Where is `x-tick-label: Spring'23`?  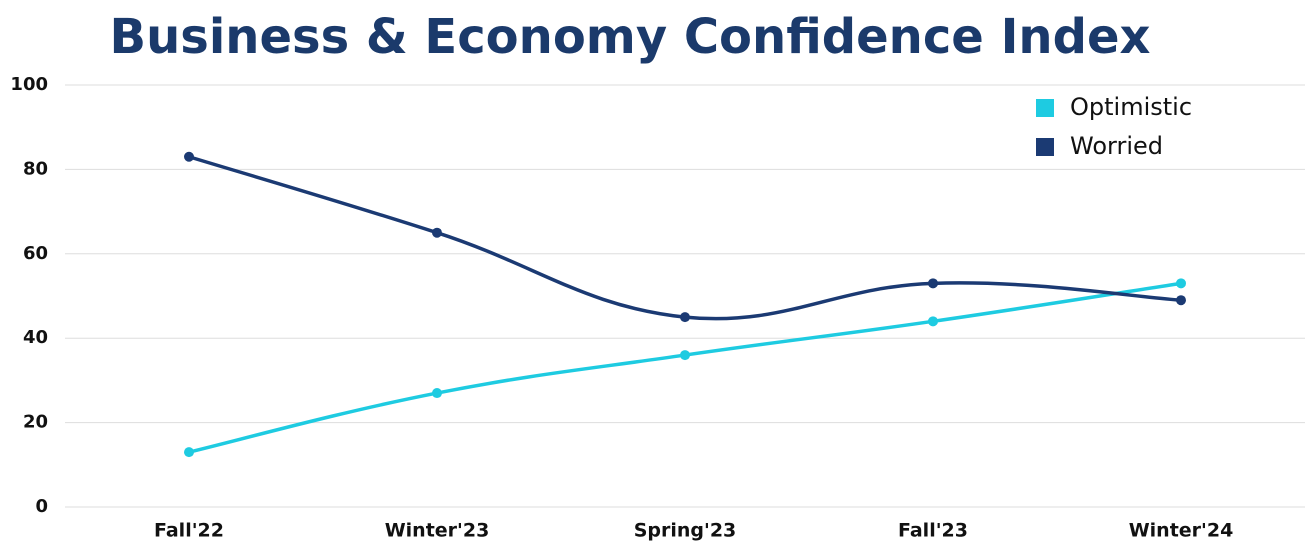 x-tick-label: Spring'23 is located at coordinates (685, 531).